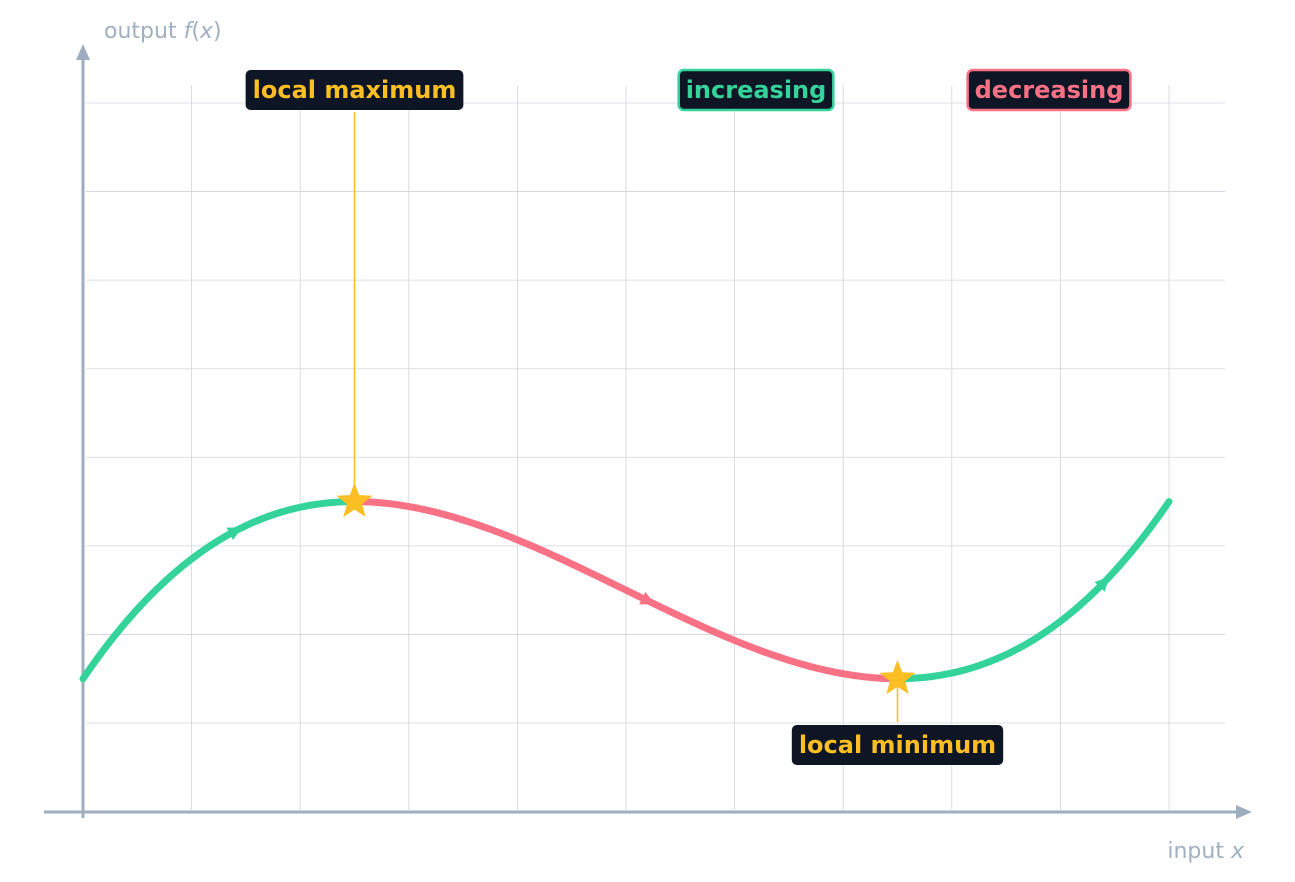  I want to click on local-maximum-star-icon, so click(354, 499).